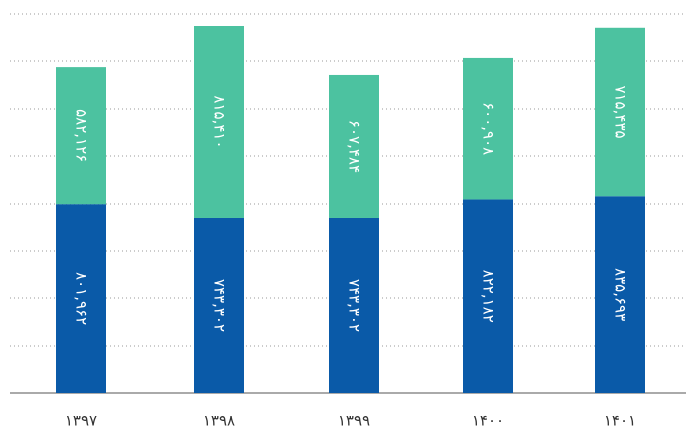 The image size is (694, 436). I want to click on x-tick-label: ۱۴۰۰, so click(488, 421).